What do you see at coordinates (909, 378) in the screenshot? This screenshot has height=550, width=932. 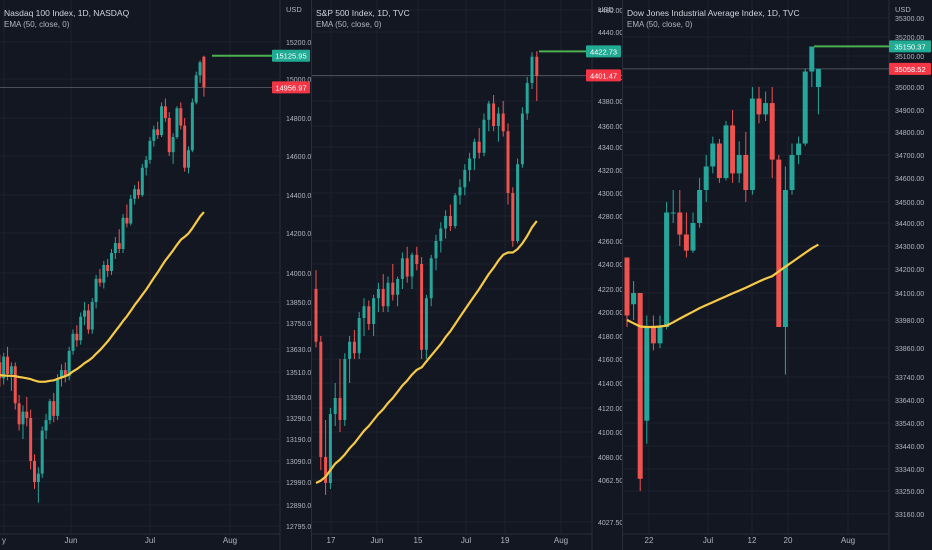 I see `y-tick-label: 33740.00` at bounding box center [909, 378].